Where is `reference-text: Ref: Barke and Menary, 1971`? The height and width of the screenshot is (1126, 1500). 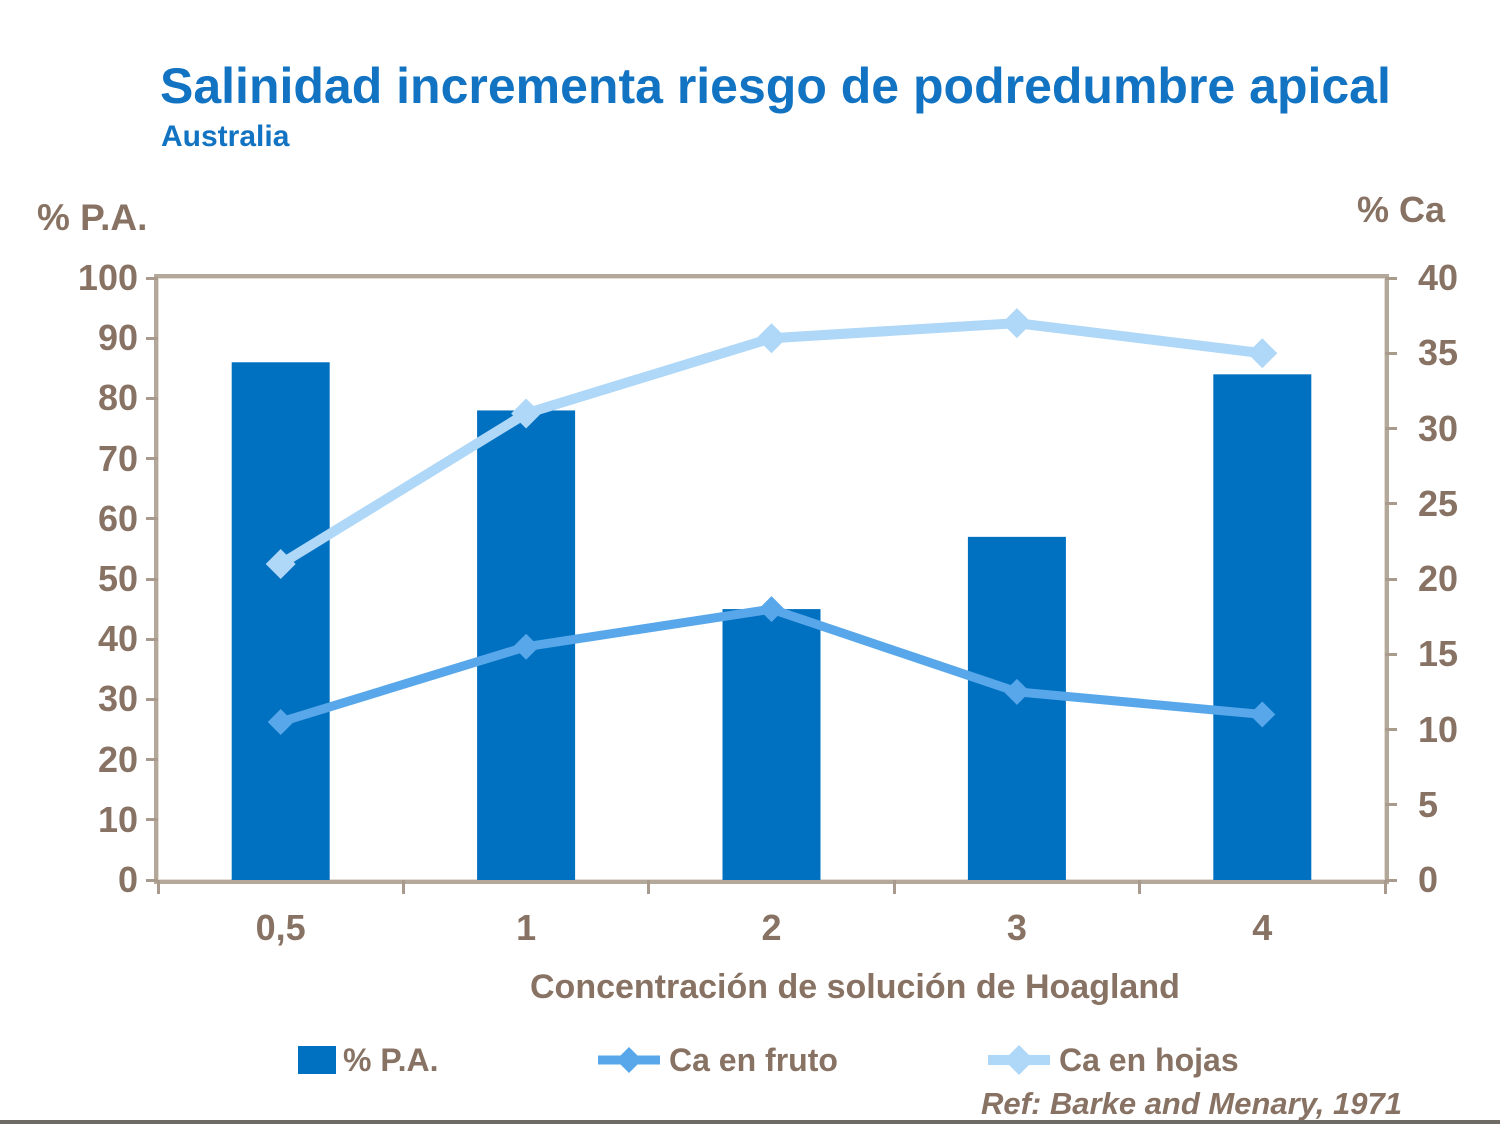 reference-text: Ref: Barke and Menary, 1971 is located at coordinates (1191, 1103).